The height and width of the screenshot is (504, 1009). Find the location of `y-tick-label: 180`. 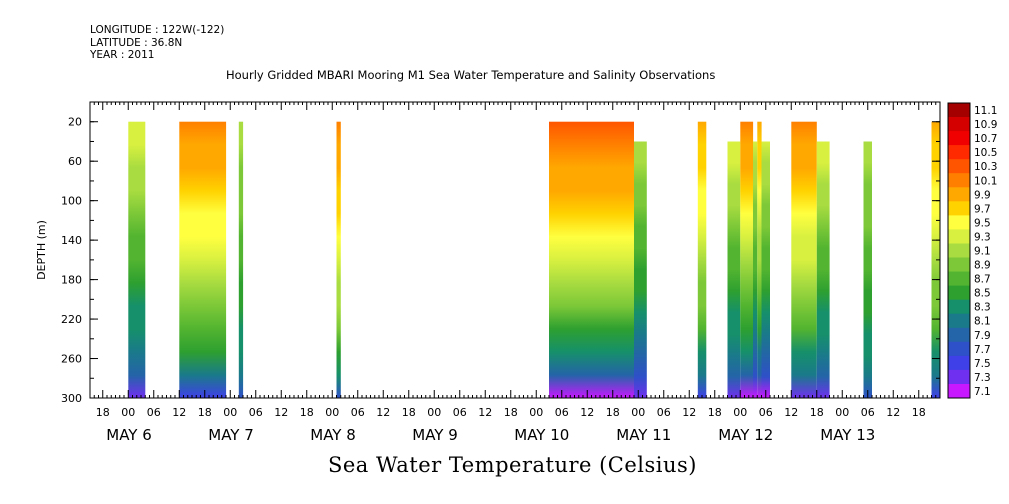

y-tick-label: 180 is located at coordinates (71, 280).